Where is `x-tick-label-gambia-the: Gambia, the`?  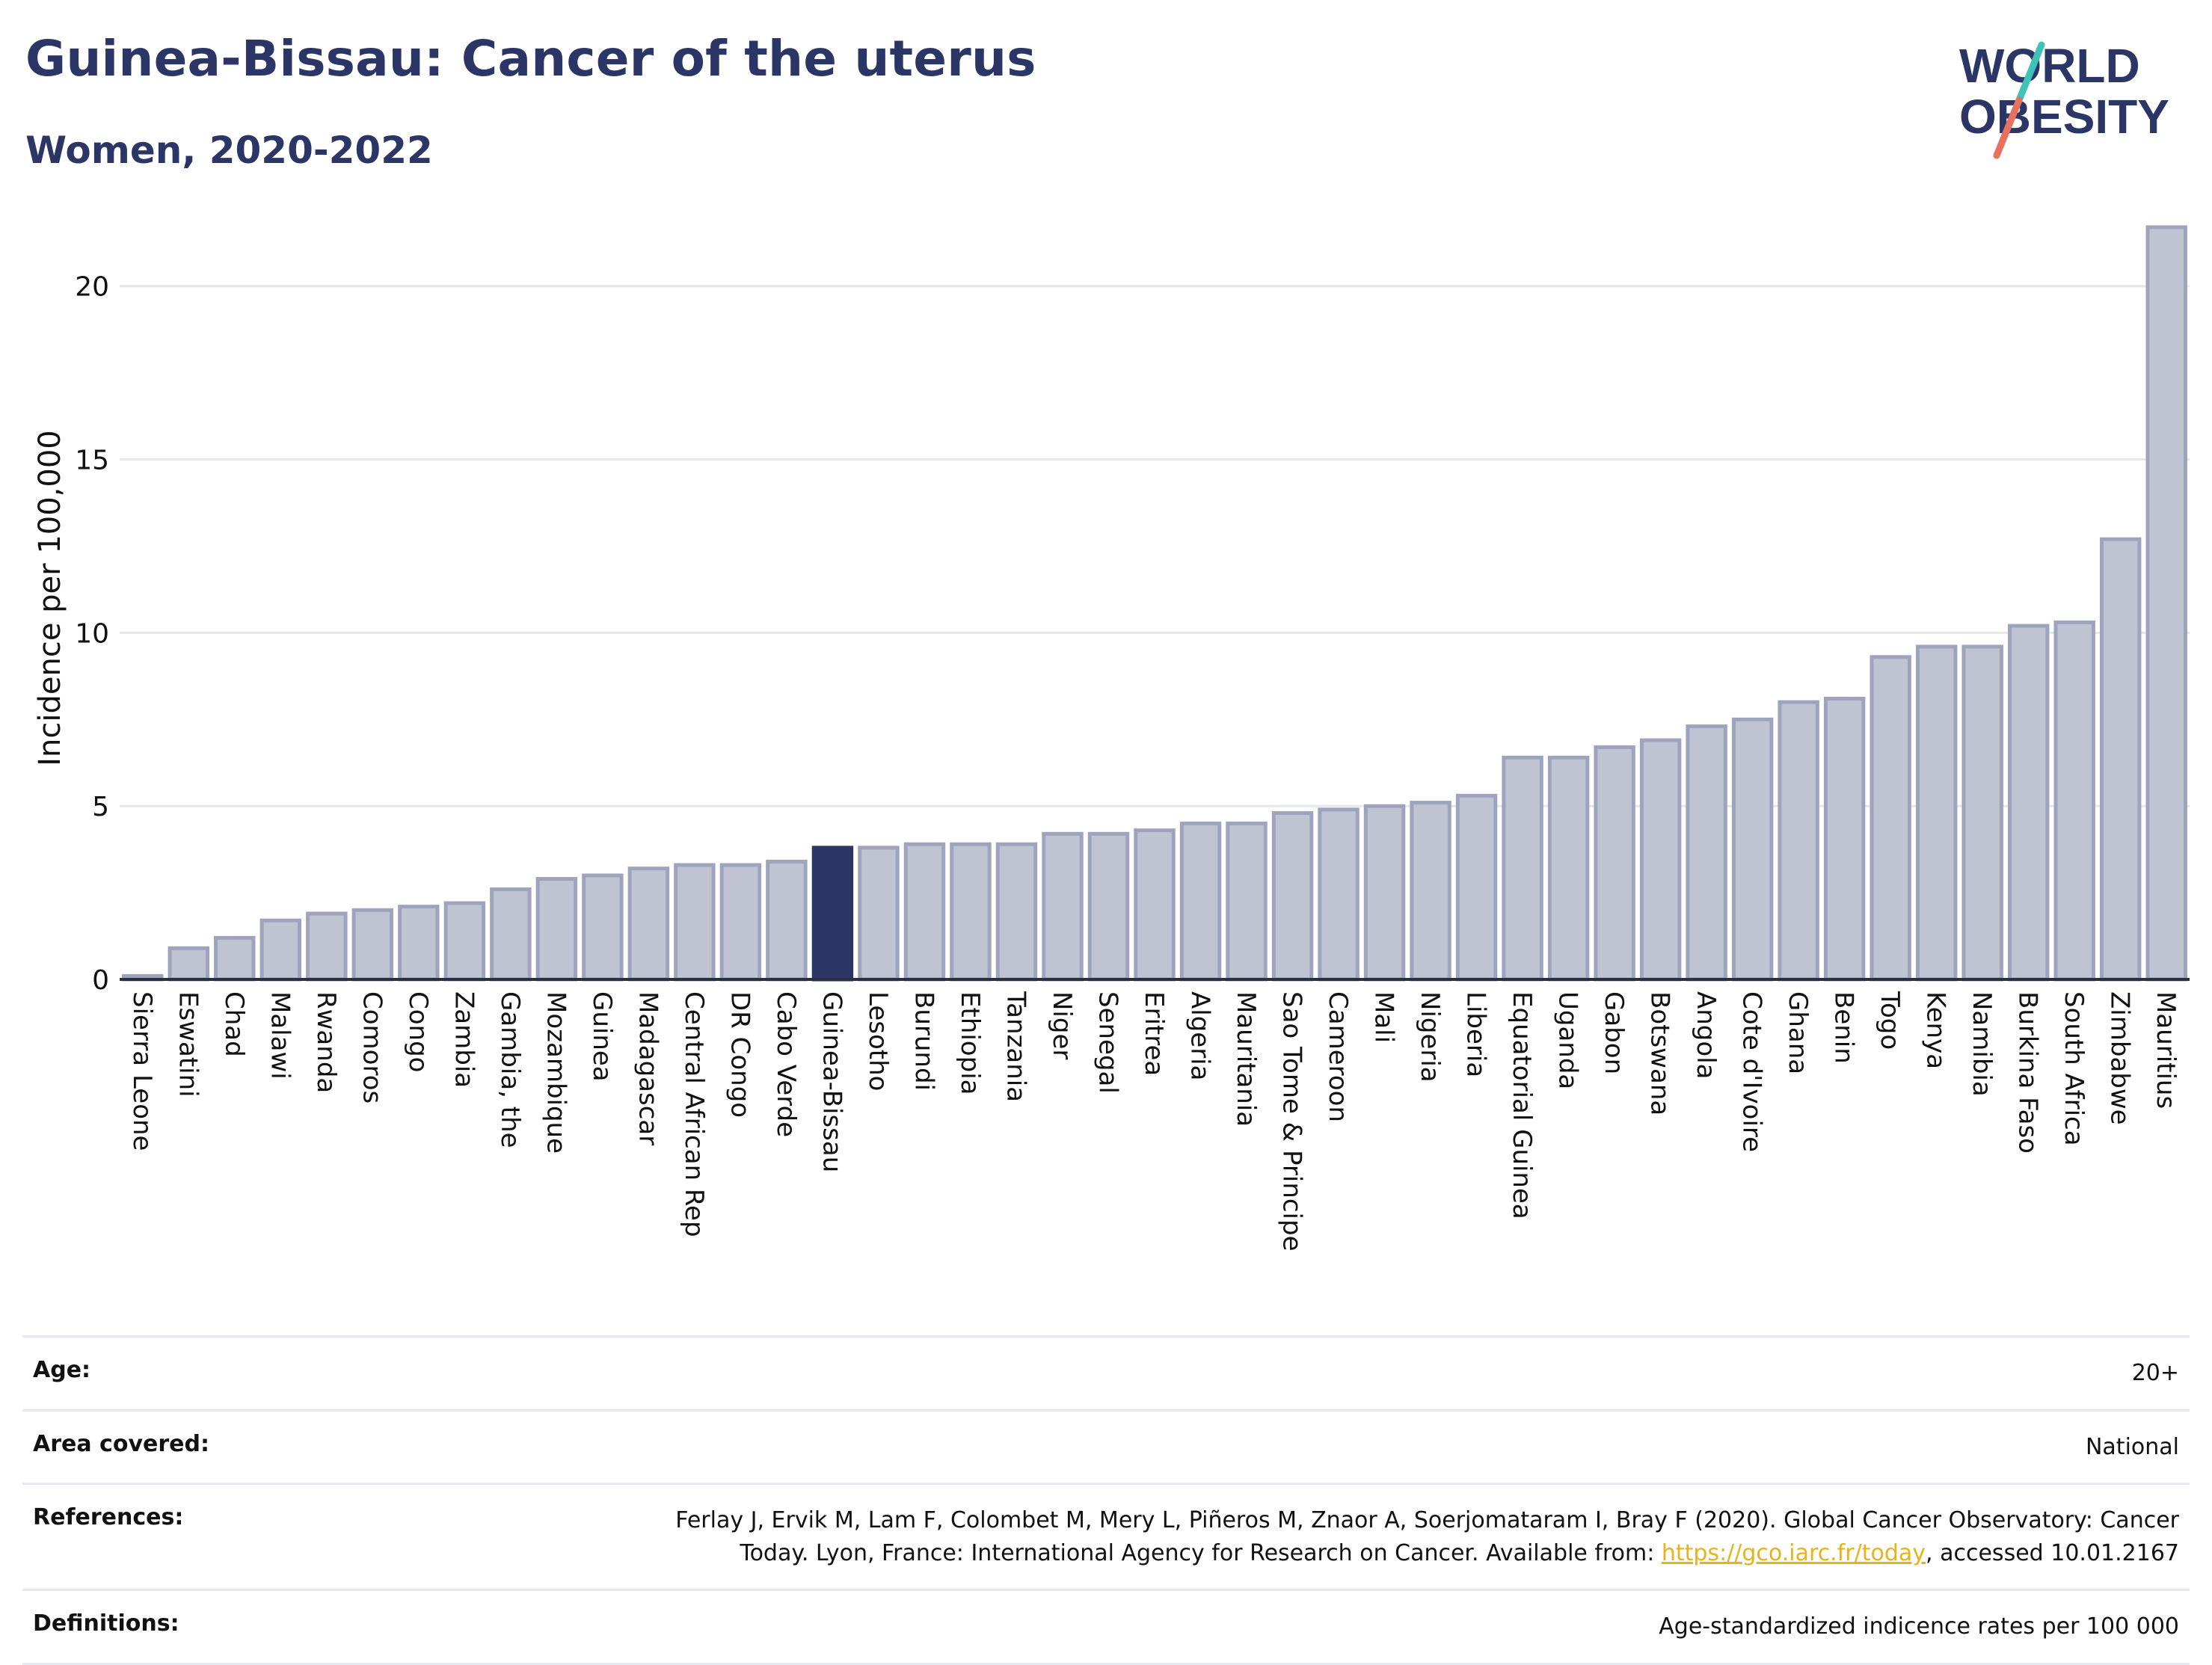 x-tick-label-gambia-the: Gambia, the is located at coordinates (510, 1069).